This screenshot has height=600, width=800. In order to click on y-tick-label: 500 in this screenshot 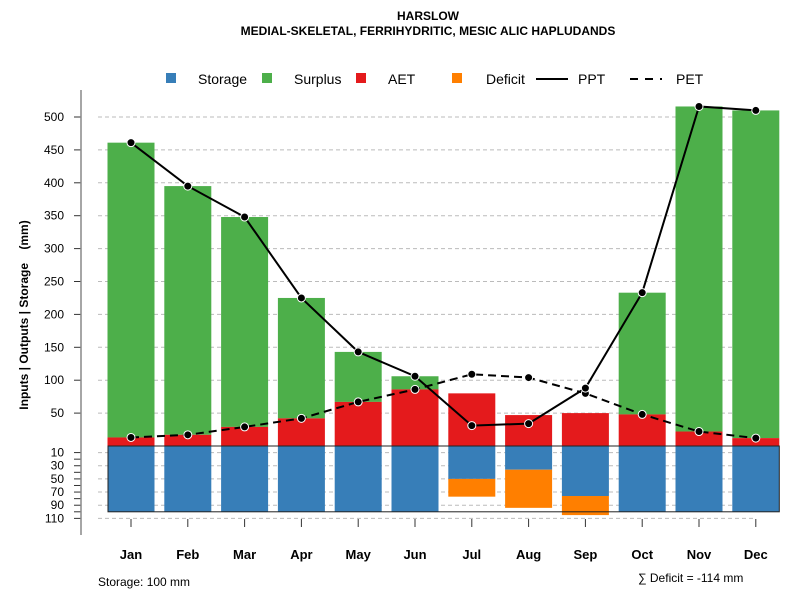, I will do `click(54, 117)`.